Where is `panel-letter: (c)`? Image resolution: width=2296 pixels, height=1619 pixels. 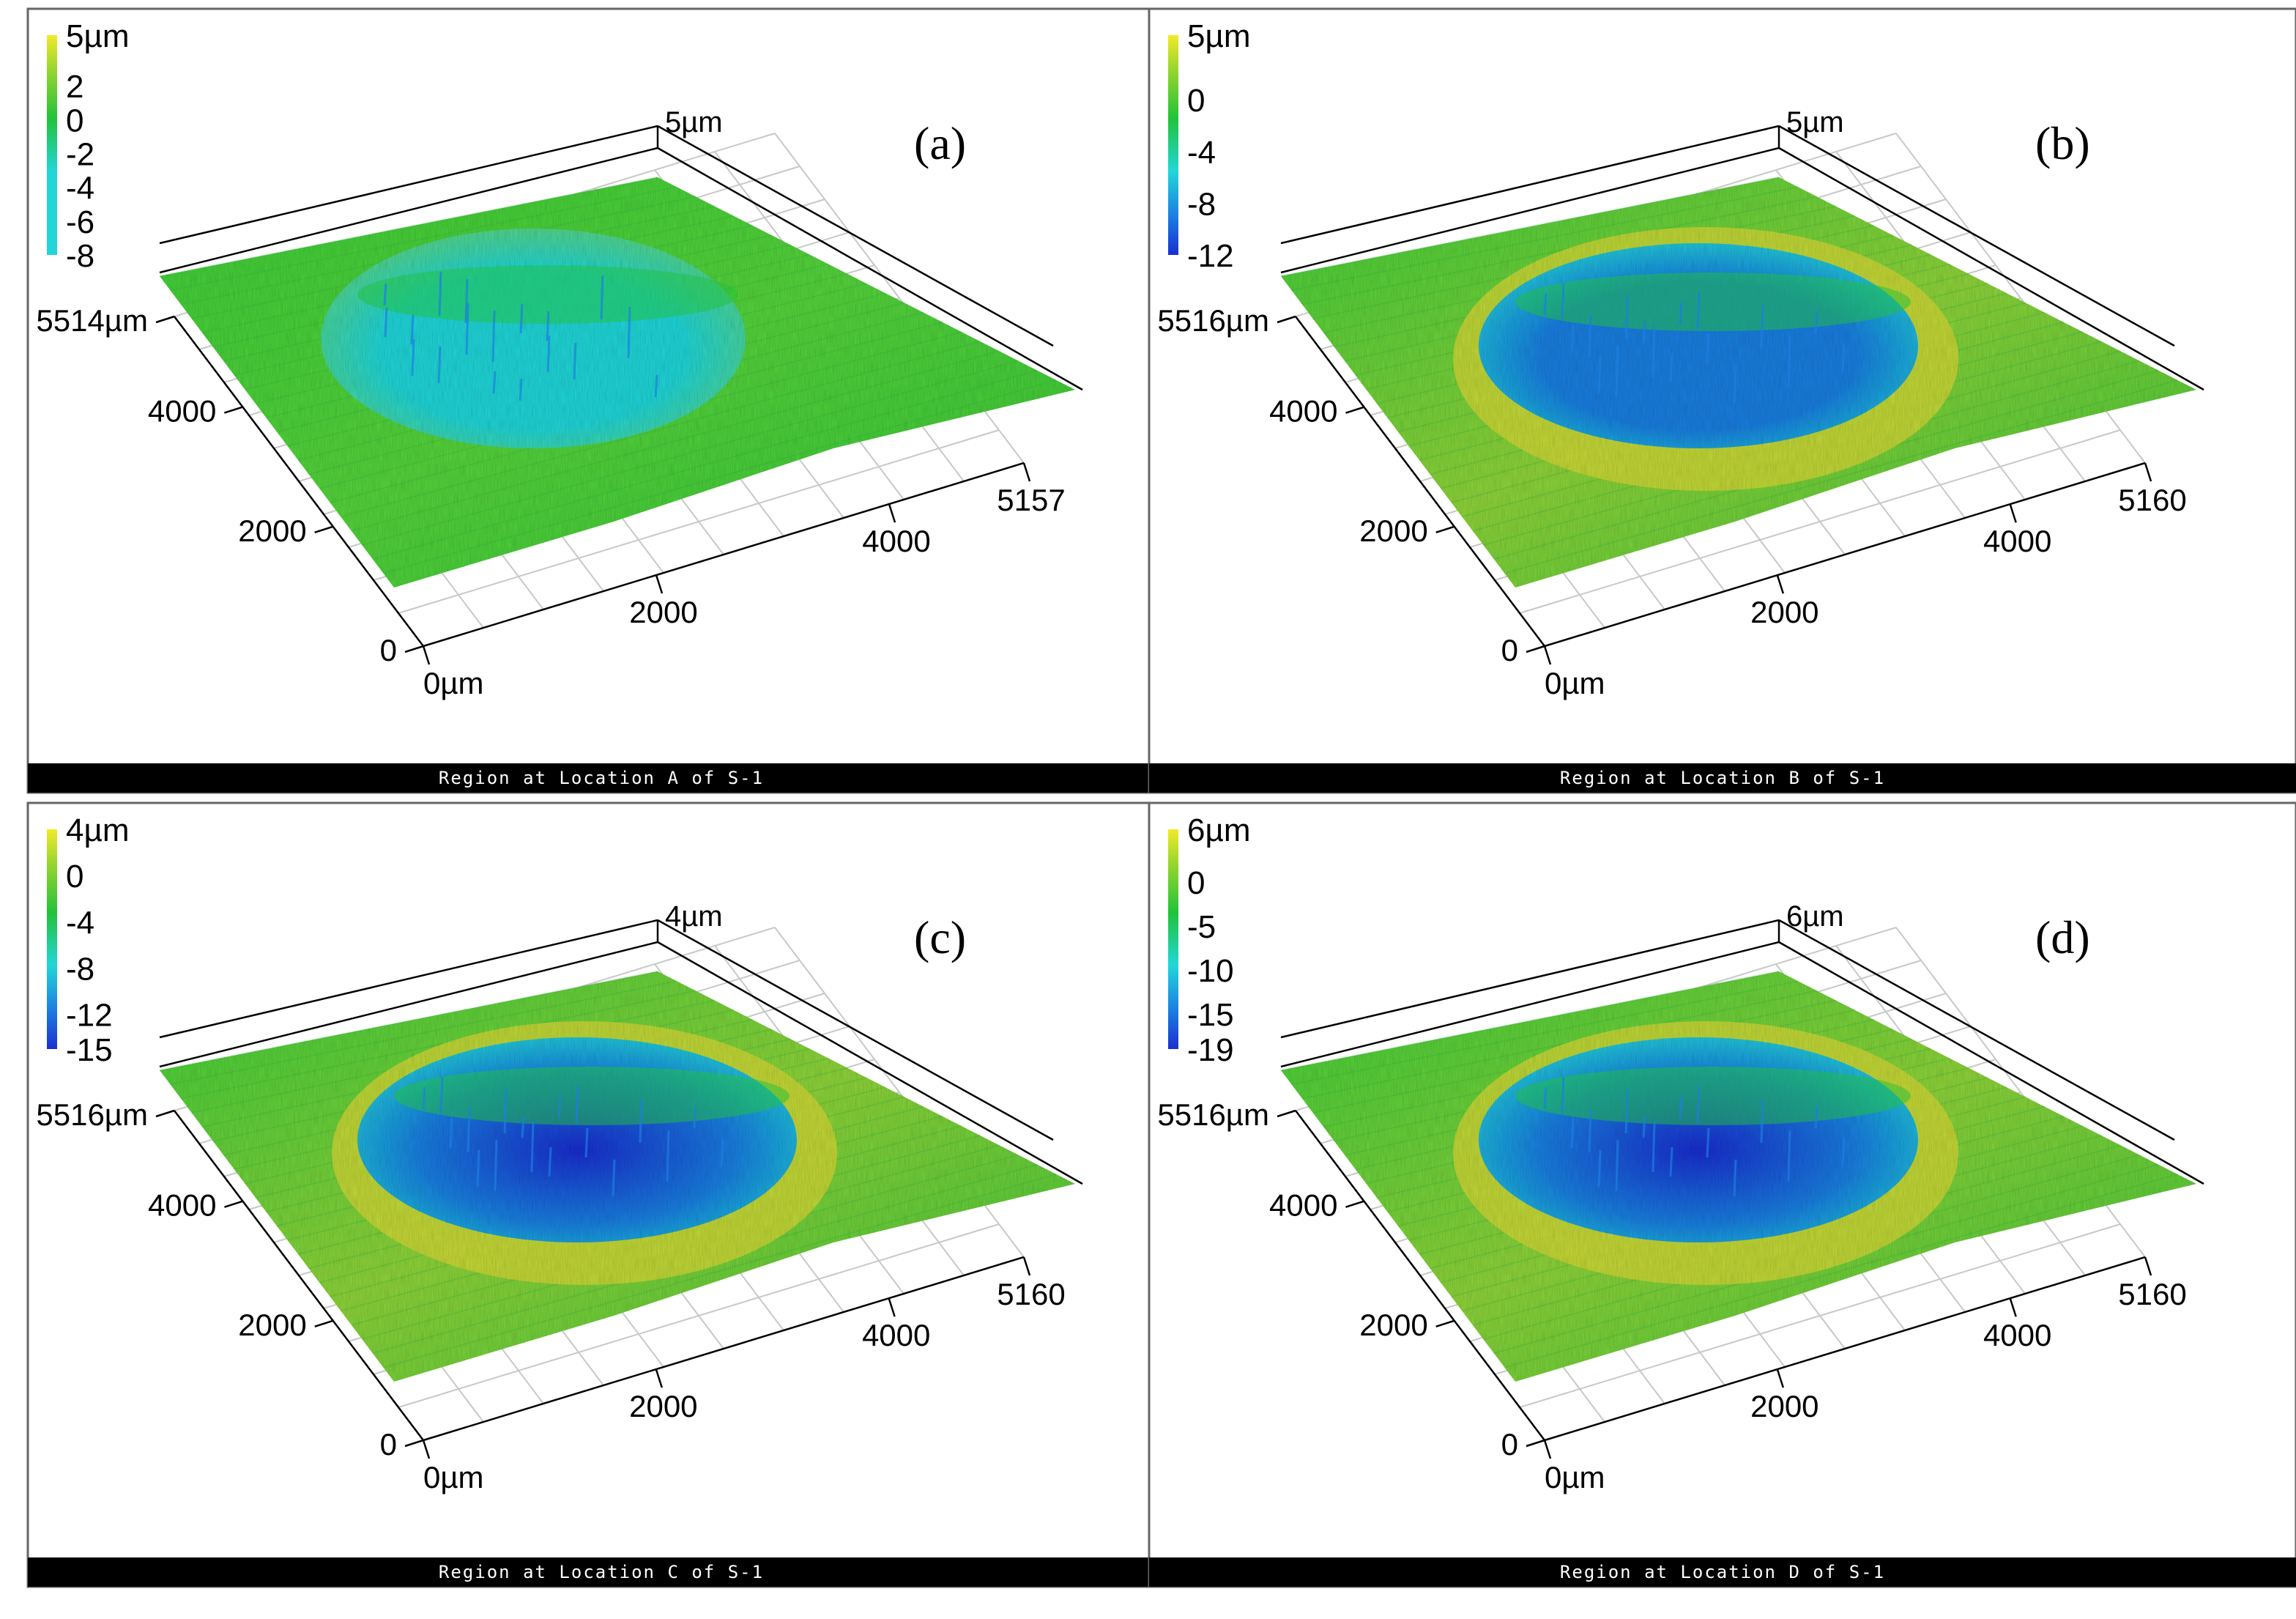
panel-letter: (c) is located at coordinates (940, 937).